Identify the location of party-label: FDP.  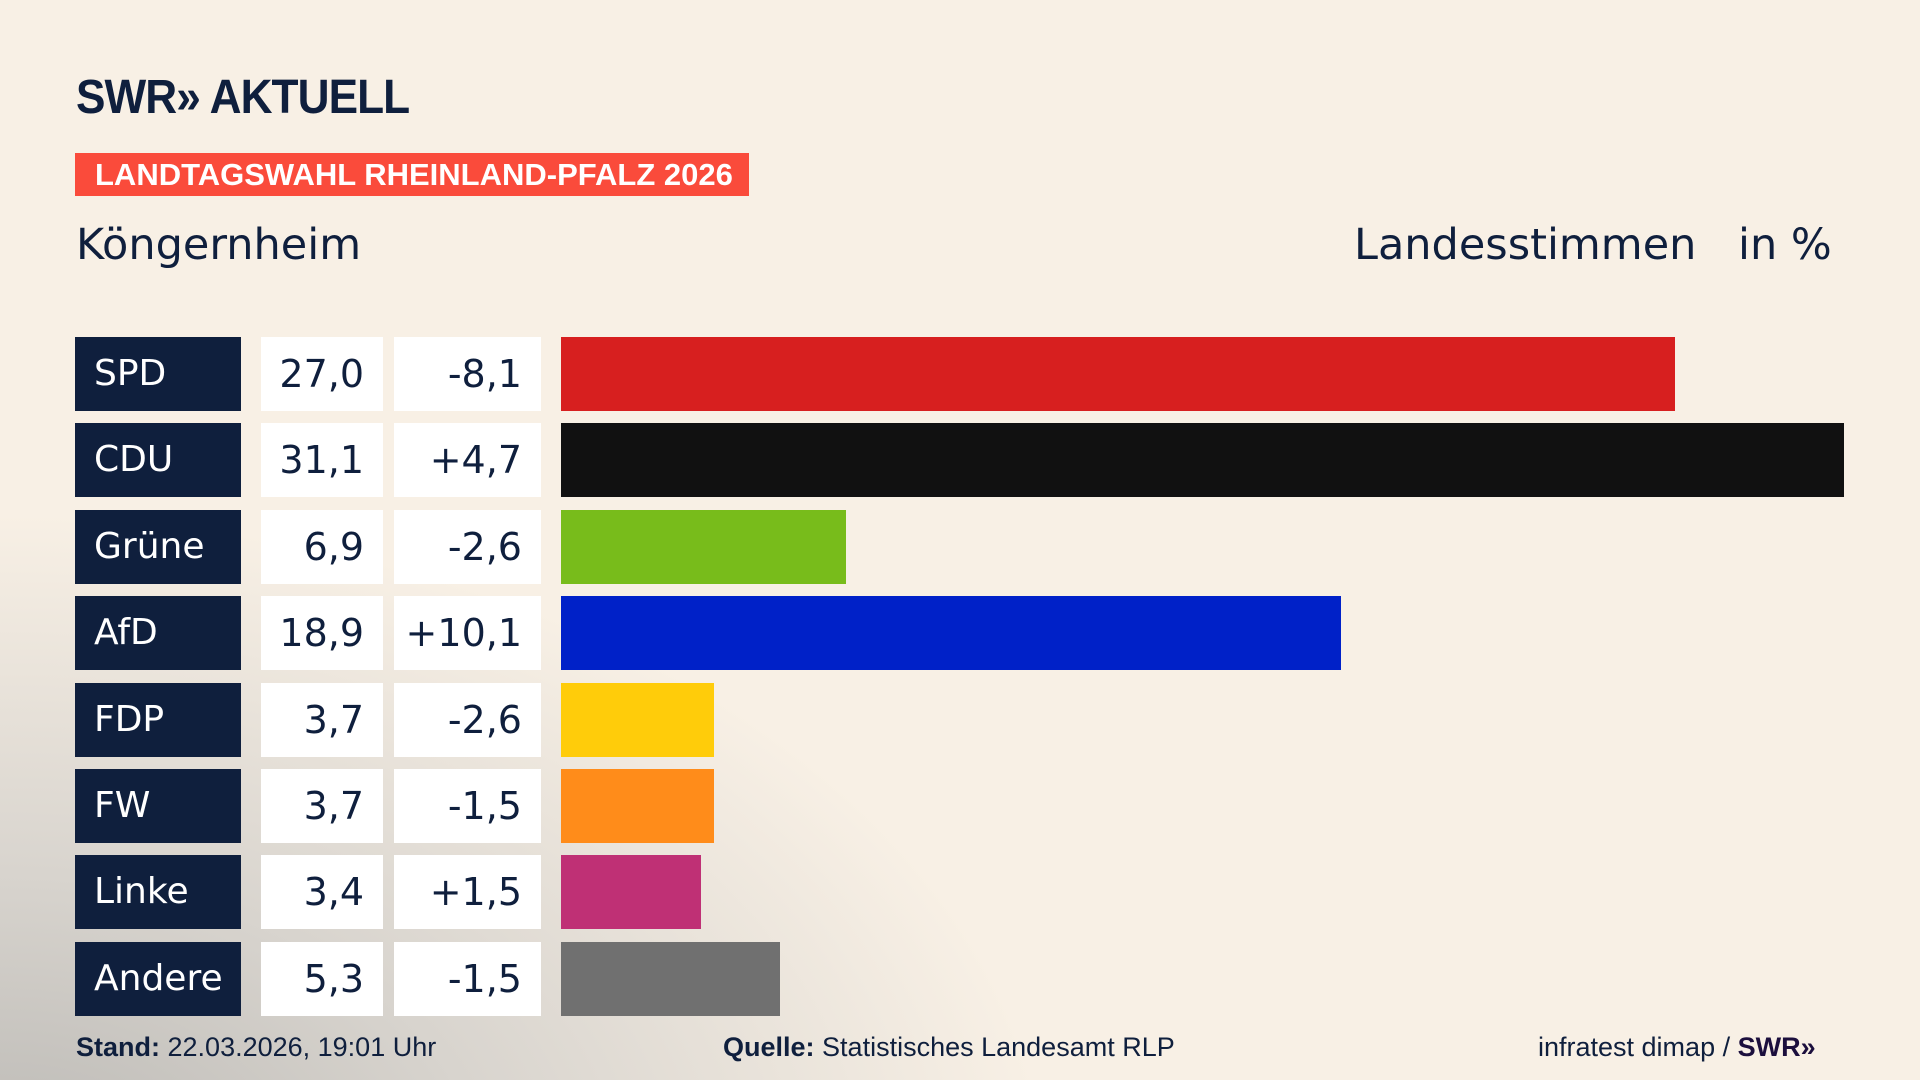
(158, 719).